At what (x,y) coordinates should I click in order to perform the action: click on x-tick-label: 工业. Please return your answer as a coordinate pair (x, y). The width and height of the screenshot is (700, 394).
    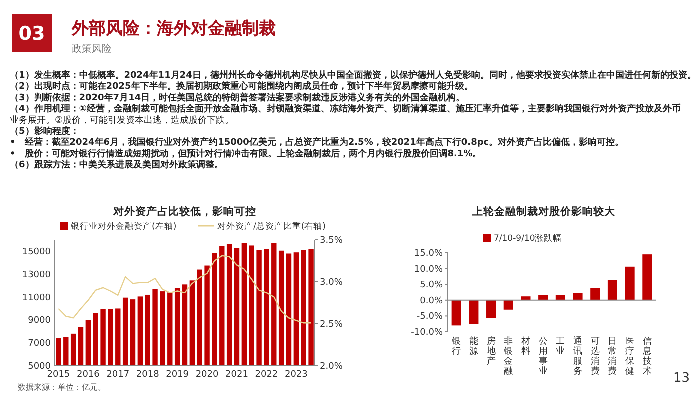
    Looking at the image, I should click on (561, 347).